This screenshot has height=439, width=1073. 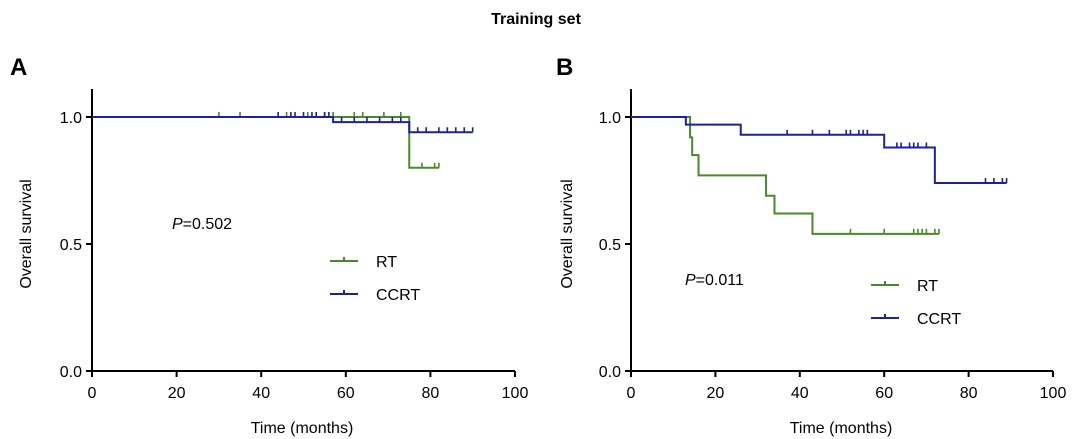 What do you see at coordinates (18, 67) in the screenshot?
I see `panel-label-a: A` at bounding box center [18, 67].